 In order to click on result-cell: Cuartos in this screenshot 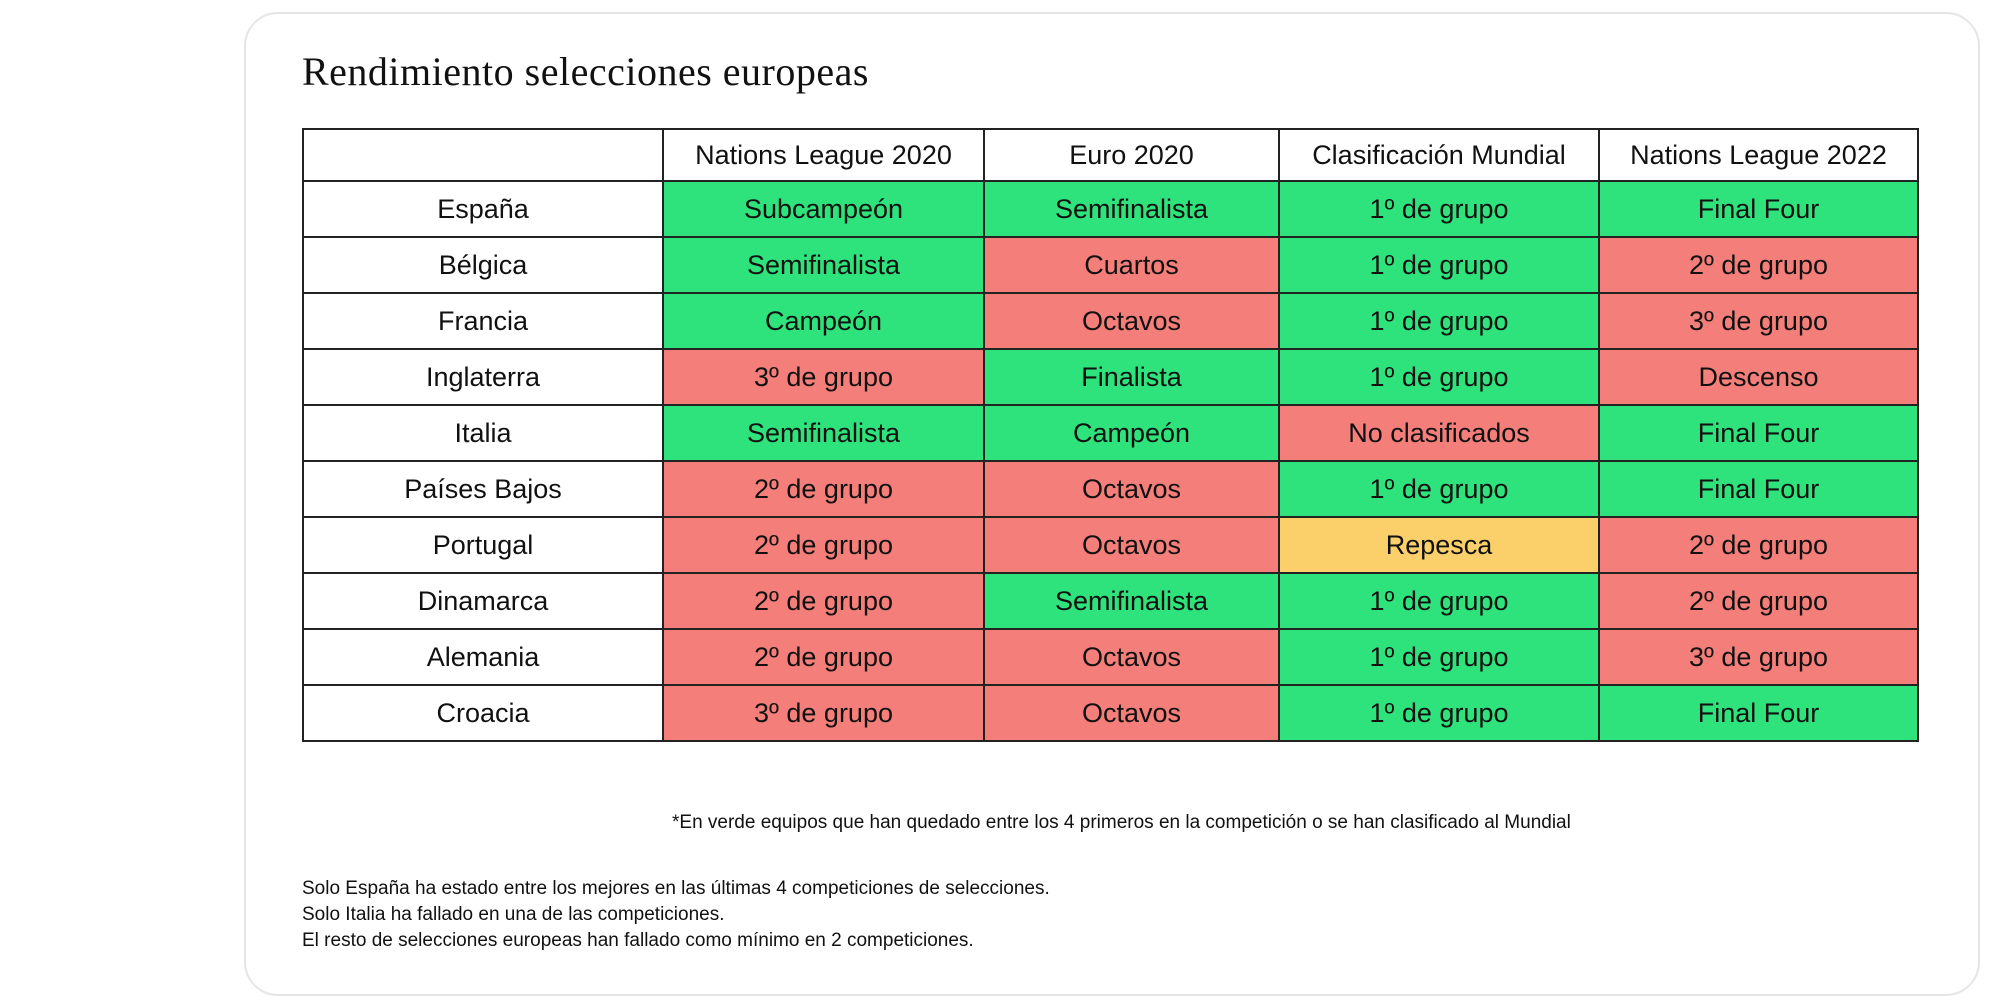, I will do `click(1131, 265)`.